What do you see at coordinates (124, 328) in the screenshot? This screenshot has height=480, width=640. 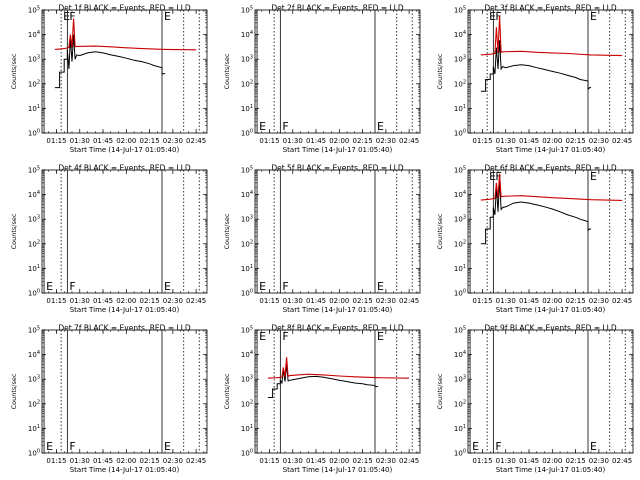 I see `chart-title: Det 7f BLACK = Events, RED = LLD` at bounding box center [124, 328].